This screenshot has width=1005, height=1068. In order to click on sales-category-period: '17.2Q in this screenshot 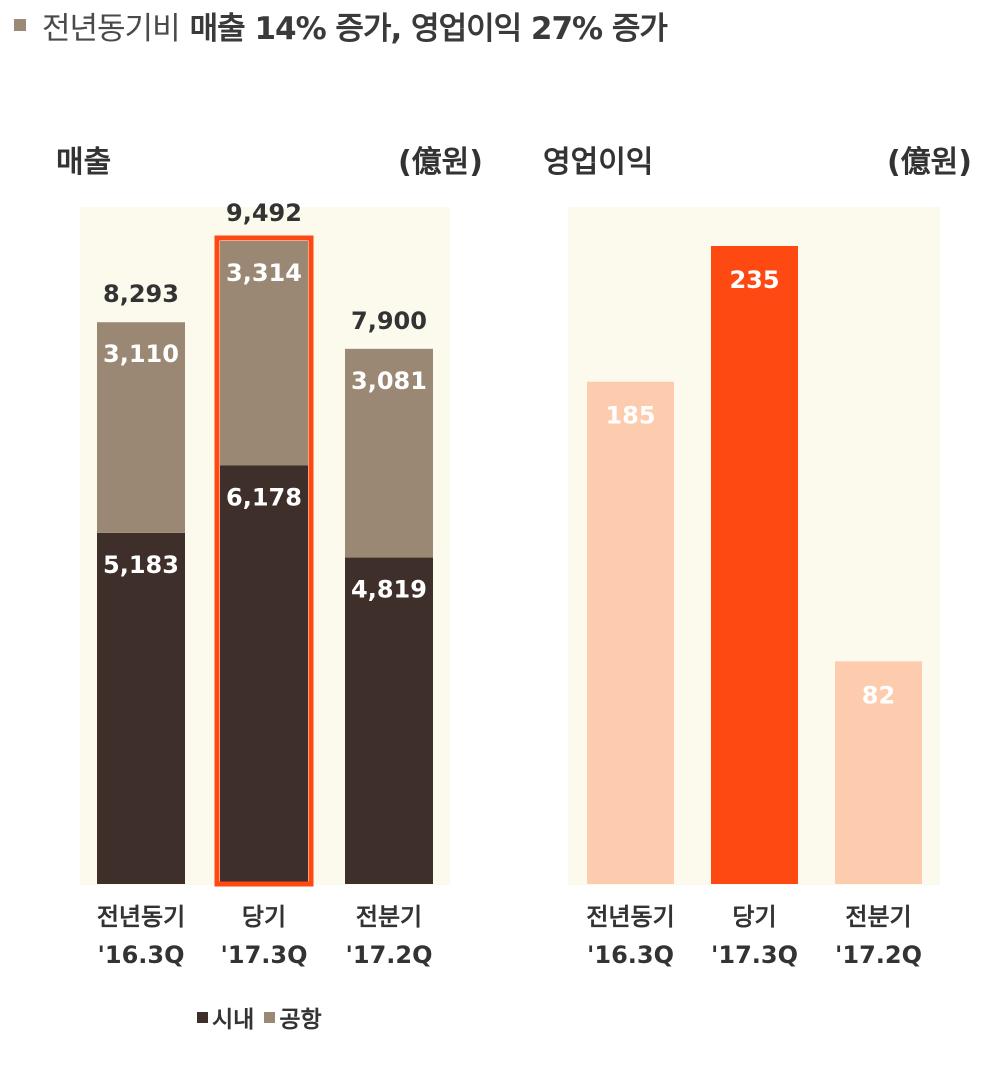, I will do `click(389, 955)`.